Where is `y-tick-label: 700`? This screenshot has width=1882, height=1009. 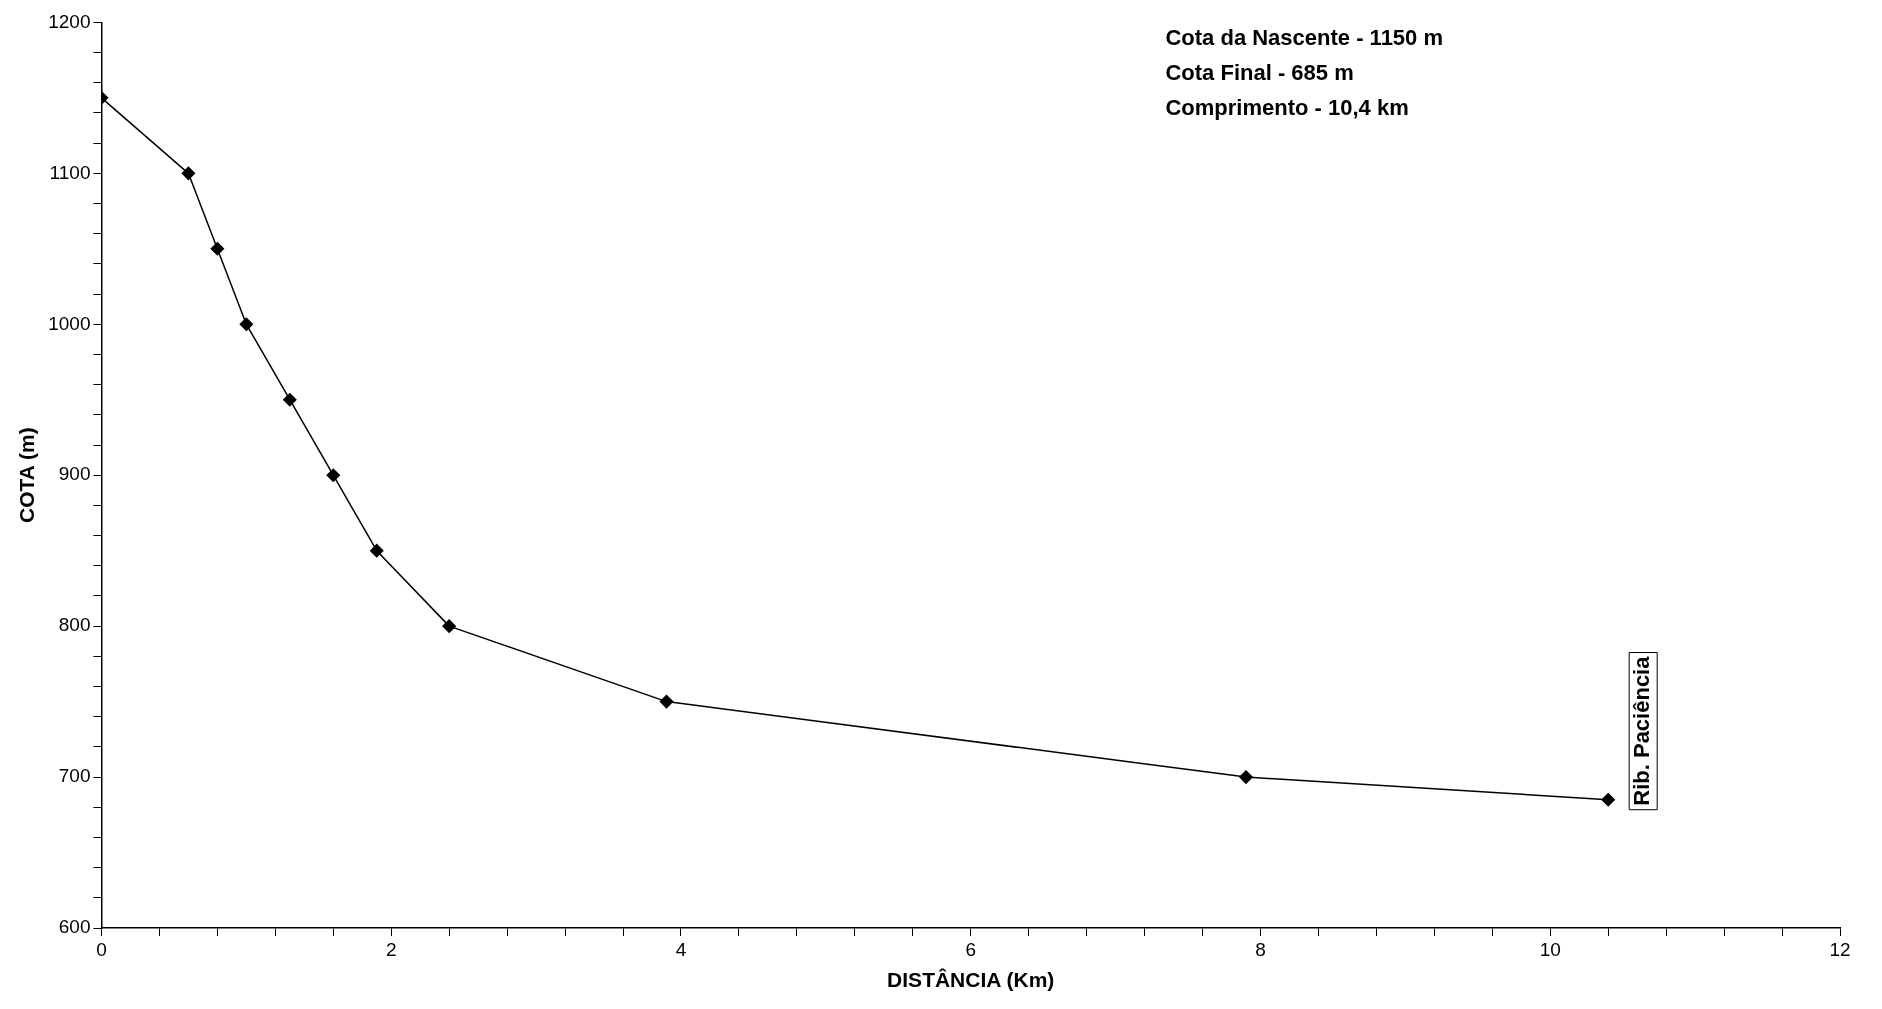 y-tick-label: 700 is located at coordinates (74, 776).